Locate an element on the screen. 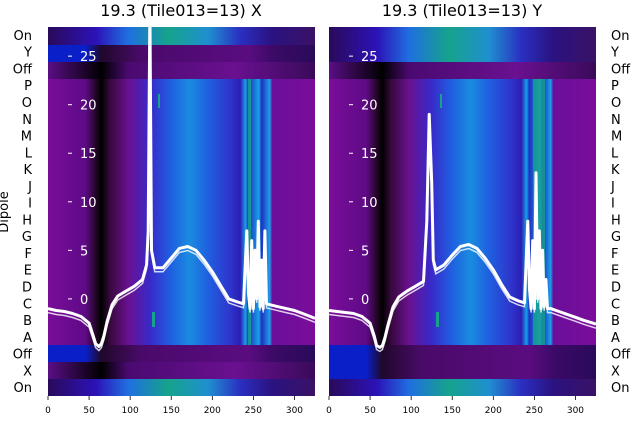  left-ylabel: Dipole is located at coordinates (6, 211).